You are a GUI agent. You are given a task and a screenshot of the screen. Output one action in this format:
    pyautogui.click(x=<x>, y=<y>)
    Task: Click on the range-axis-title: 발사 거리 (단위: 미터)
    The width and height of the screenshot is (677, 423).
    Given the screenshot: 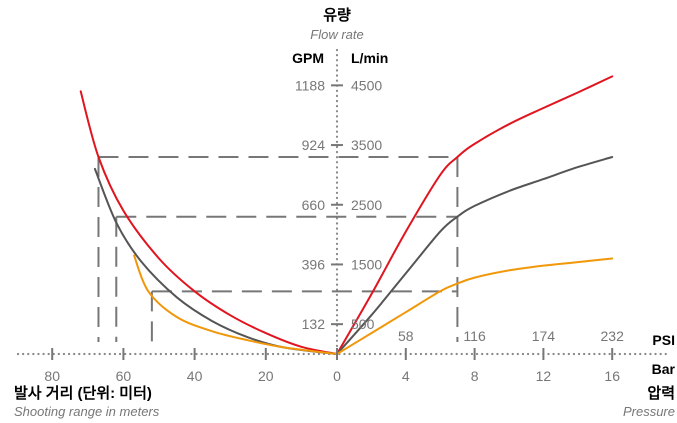 What is the action you would take?
    pyautogui.click(x=83, y=393)
    